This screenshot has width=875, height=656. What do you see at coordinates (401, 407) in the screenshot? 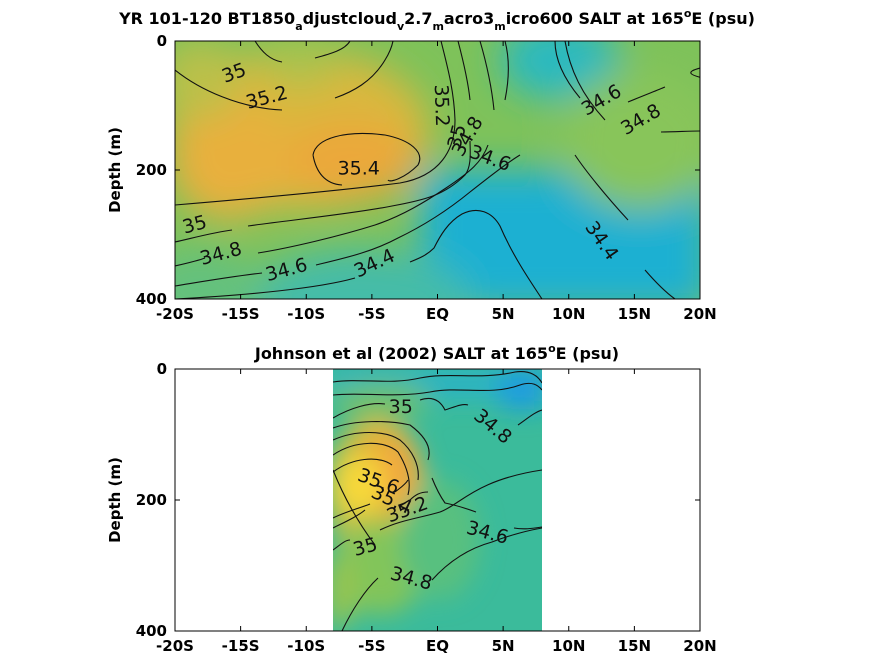
I see `bottom-contour-label: 35` at bounding box center [401, 407].